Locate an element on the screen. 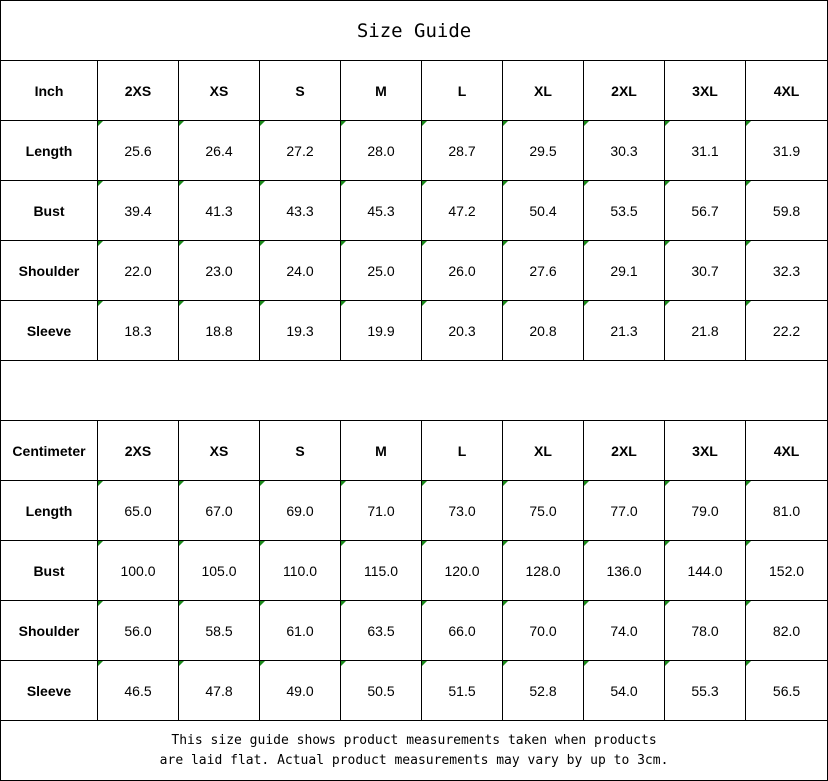 The image size is (828, 781). measurement-cell: 47.2 is located at coordinates (462, 210).